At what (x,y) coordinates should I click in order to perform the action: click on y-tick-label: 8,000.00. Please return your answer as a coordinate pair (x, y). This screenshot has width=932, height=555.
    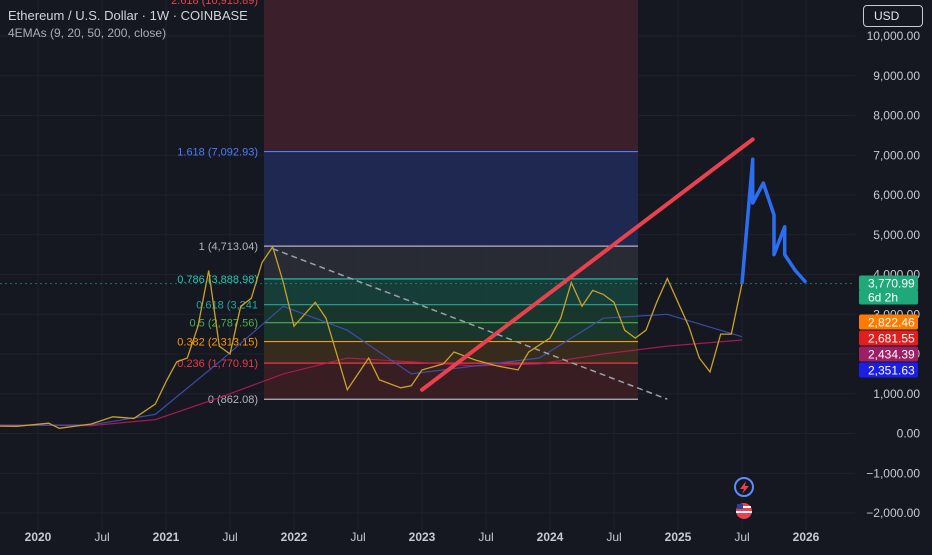
    Looking at the image, I should click on (896, 116).